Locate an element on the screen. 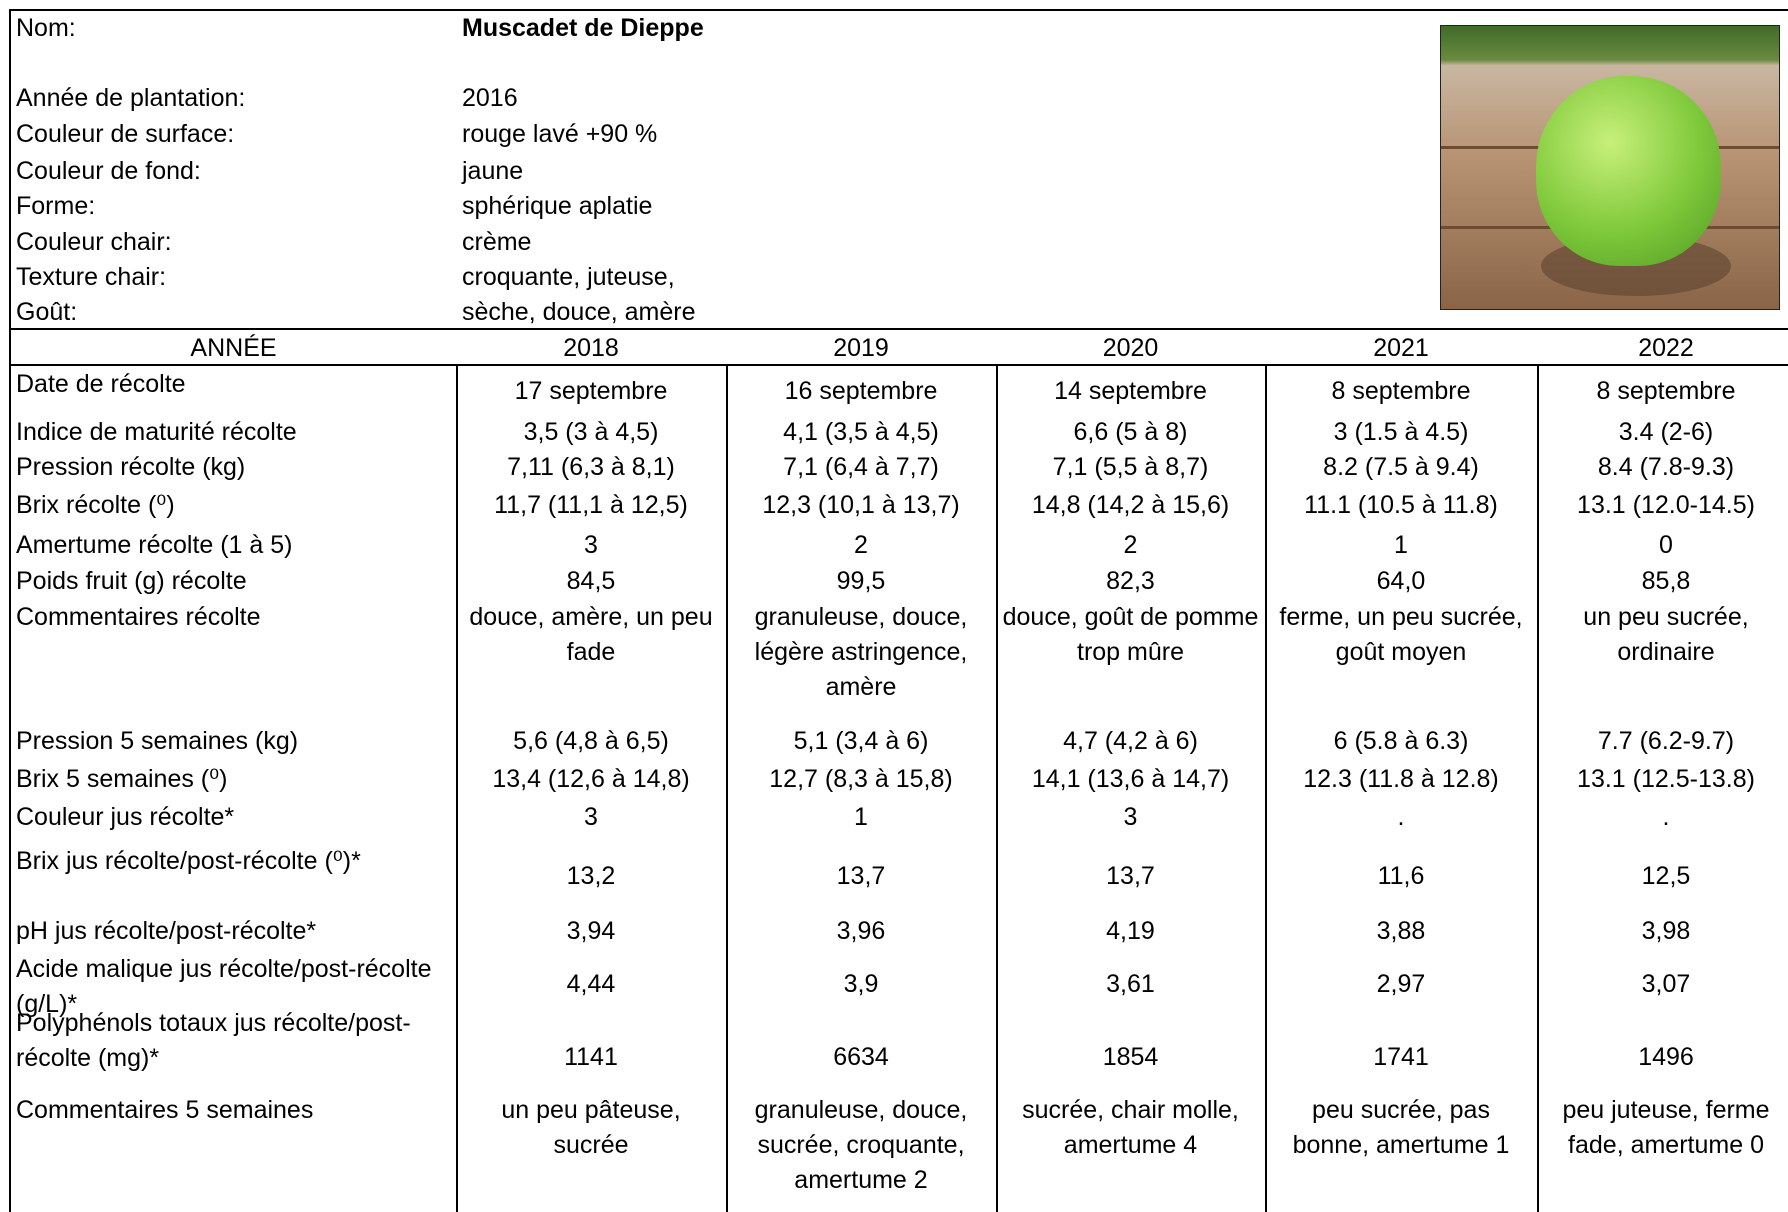 The width and height of the screenshot is (1788, 1212). cell: 16 septembre is located at coordinates (861, 391).